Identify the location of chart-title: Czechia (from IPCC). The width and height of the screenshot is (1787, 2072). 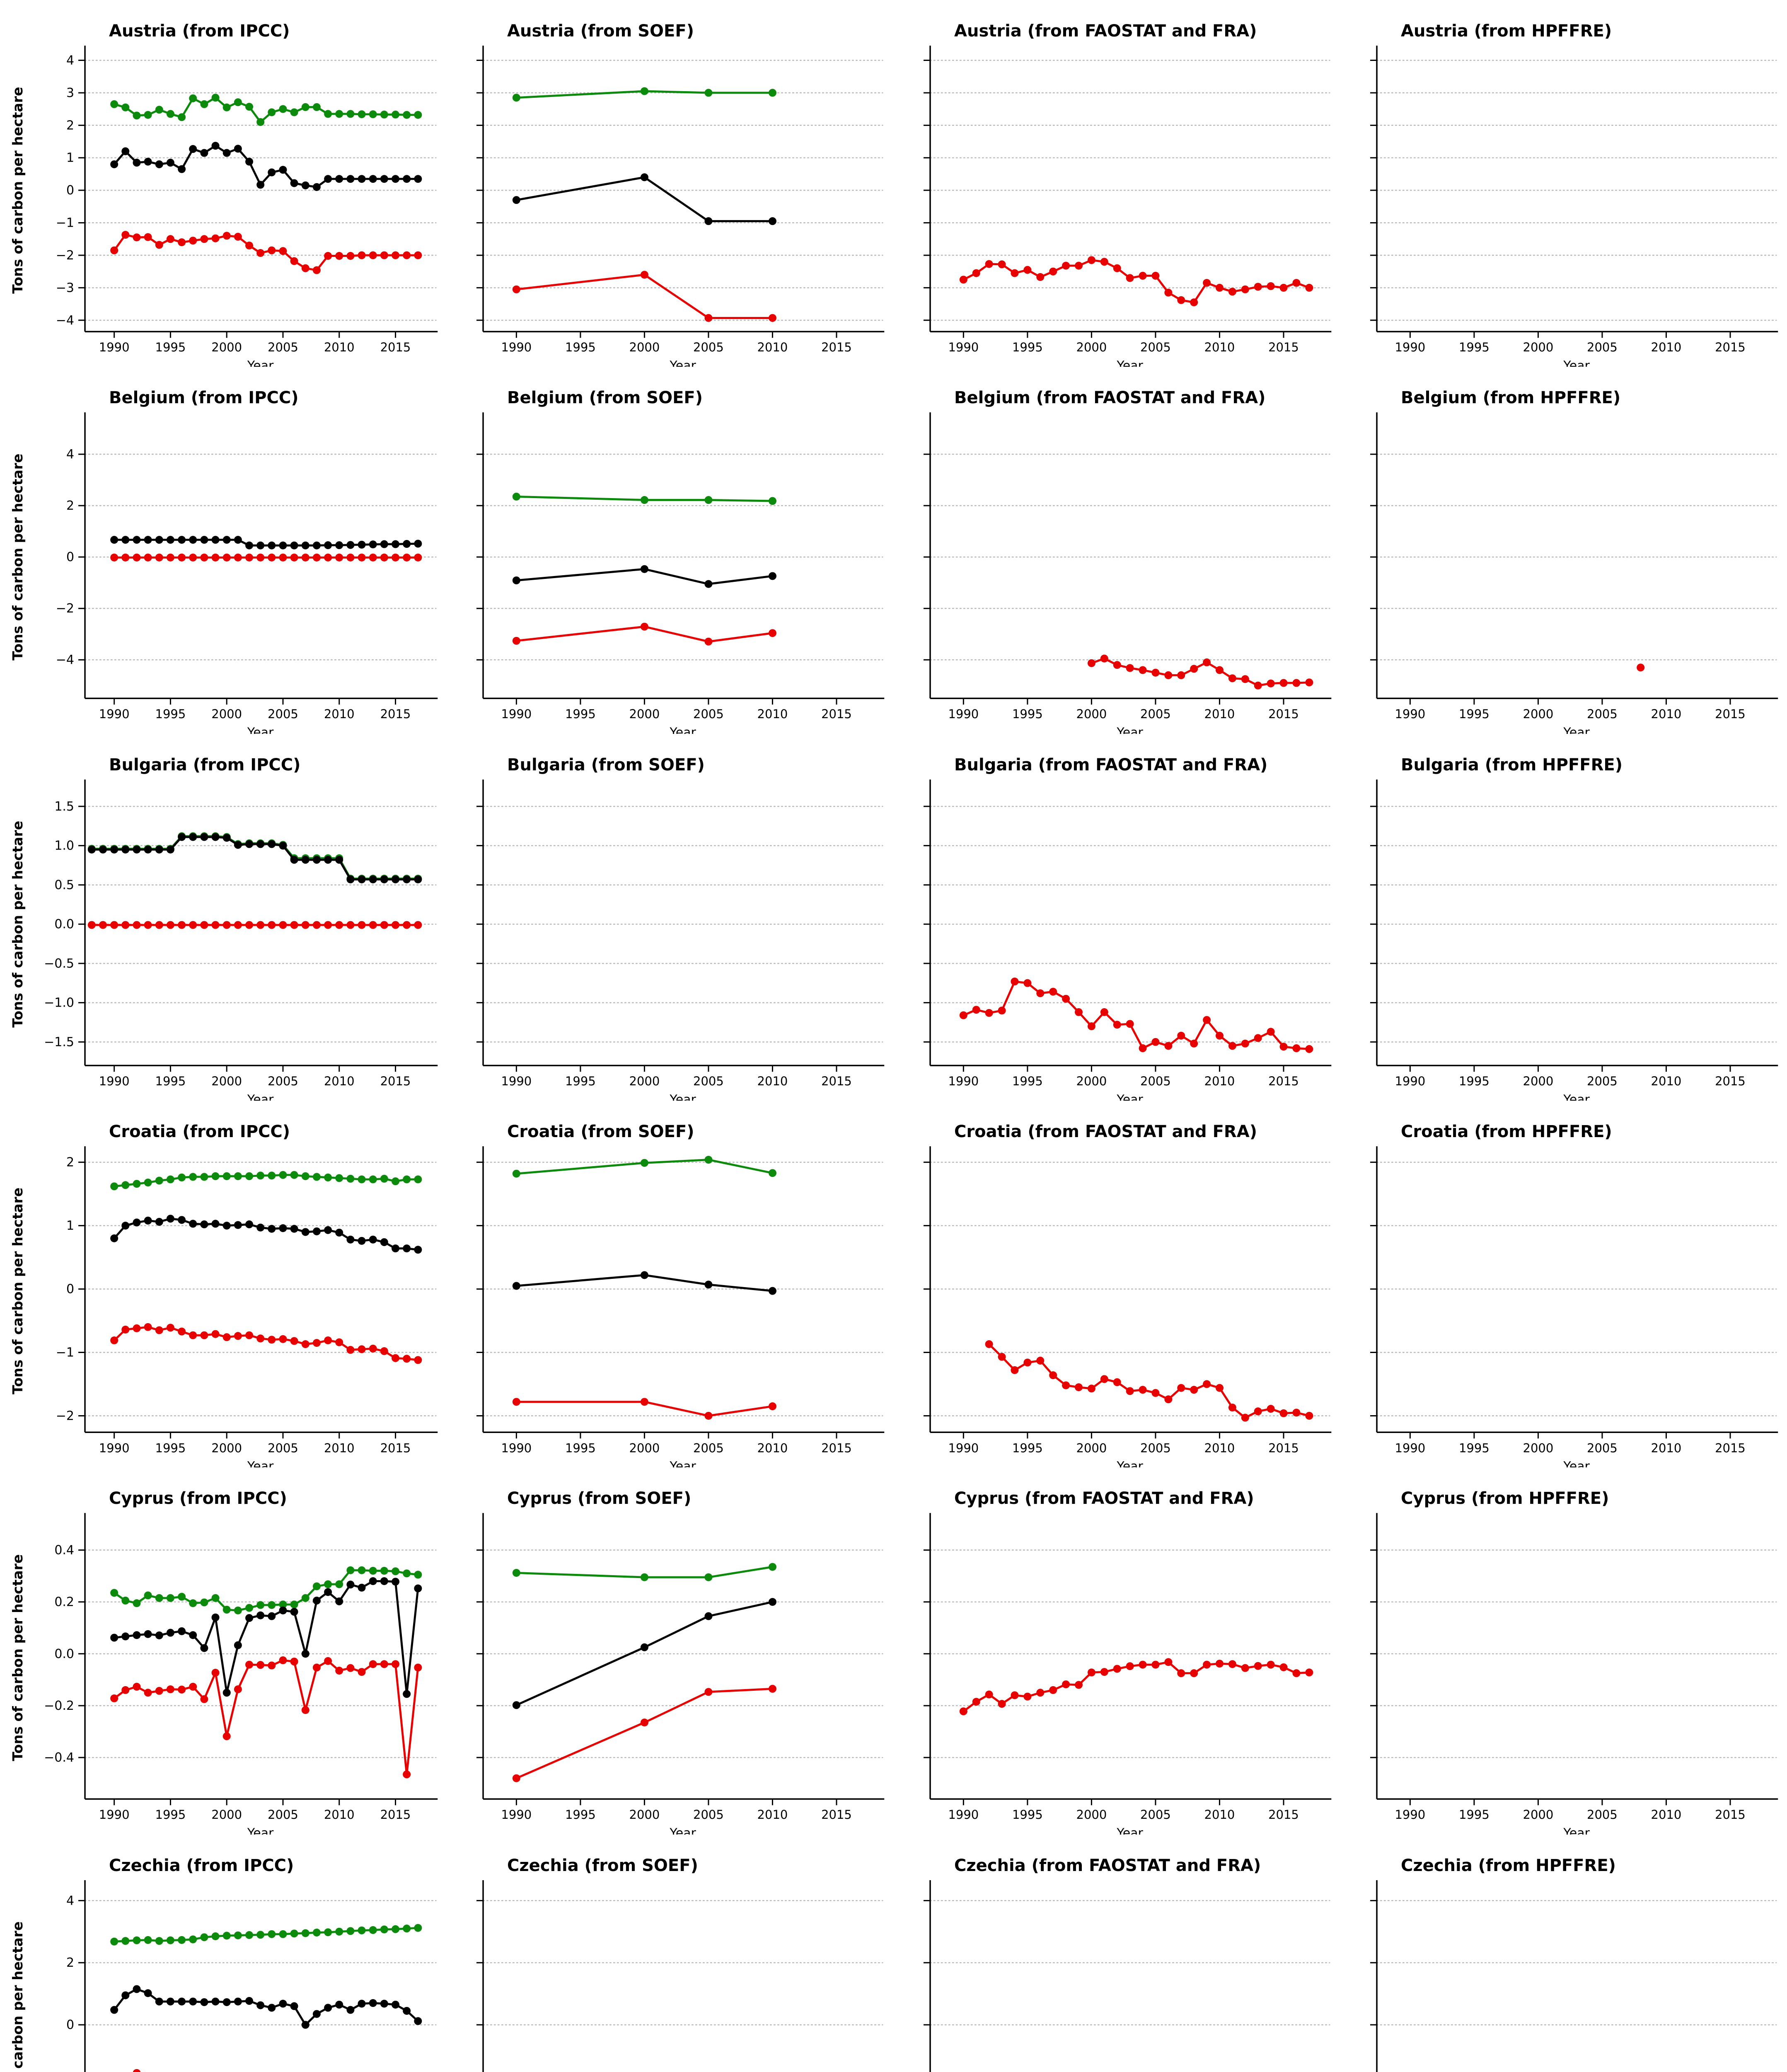
(202, 1865).